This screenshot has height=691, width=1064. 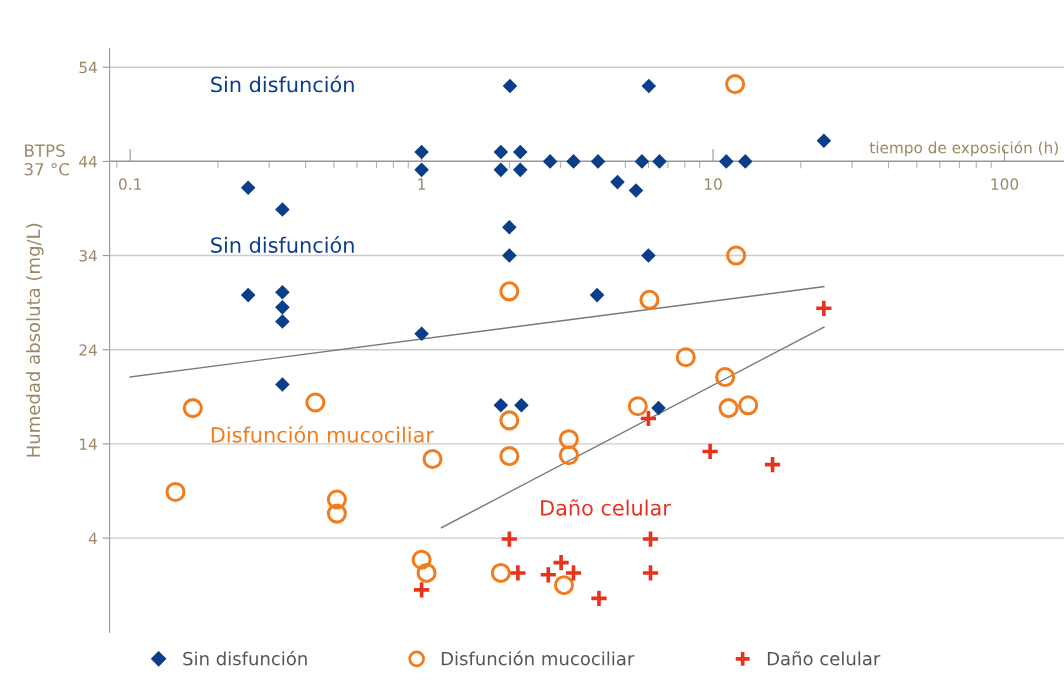 I want to click on y-tick-label: 4, so click(x=92, y=538).